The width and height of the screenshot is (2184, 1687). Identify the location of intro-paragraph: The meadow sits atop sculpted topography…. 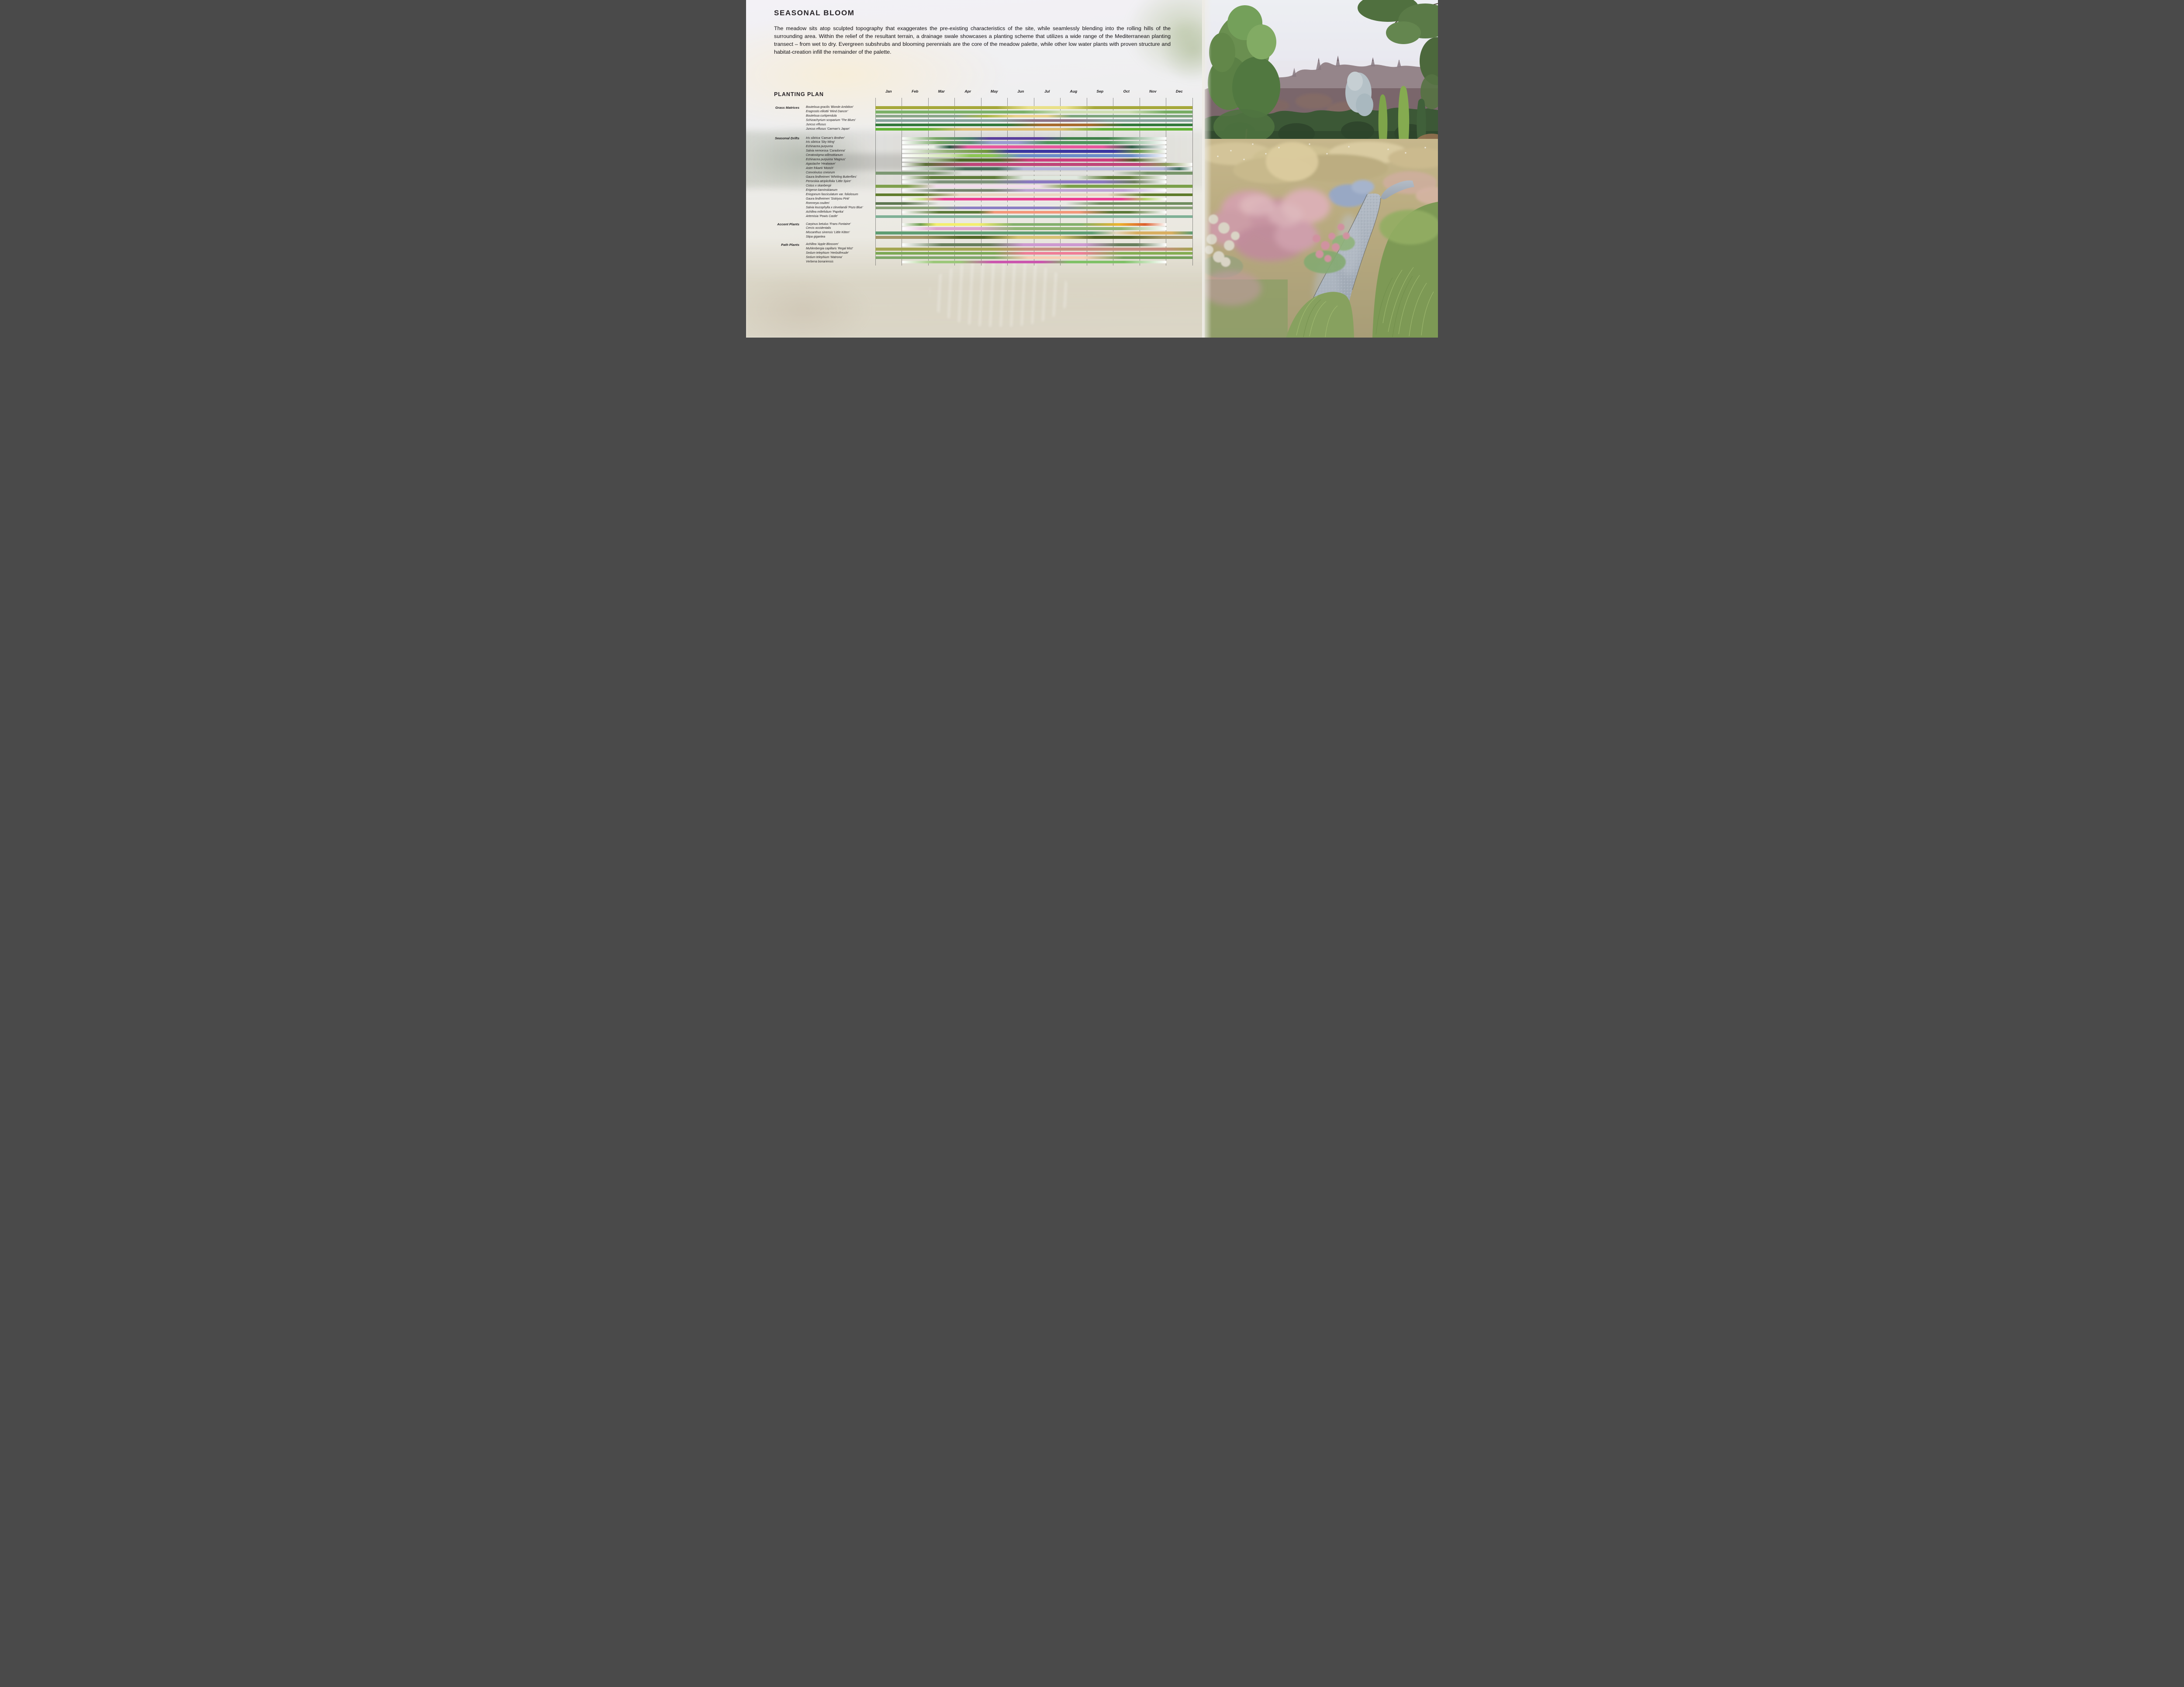
(972, 40).